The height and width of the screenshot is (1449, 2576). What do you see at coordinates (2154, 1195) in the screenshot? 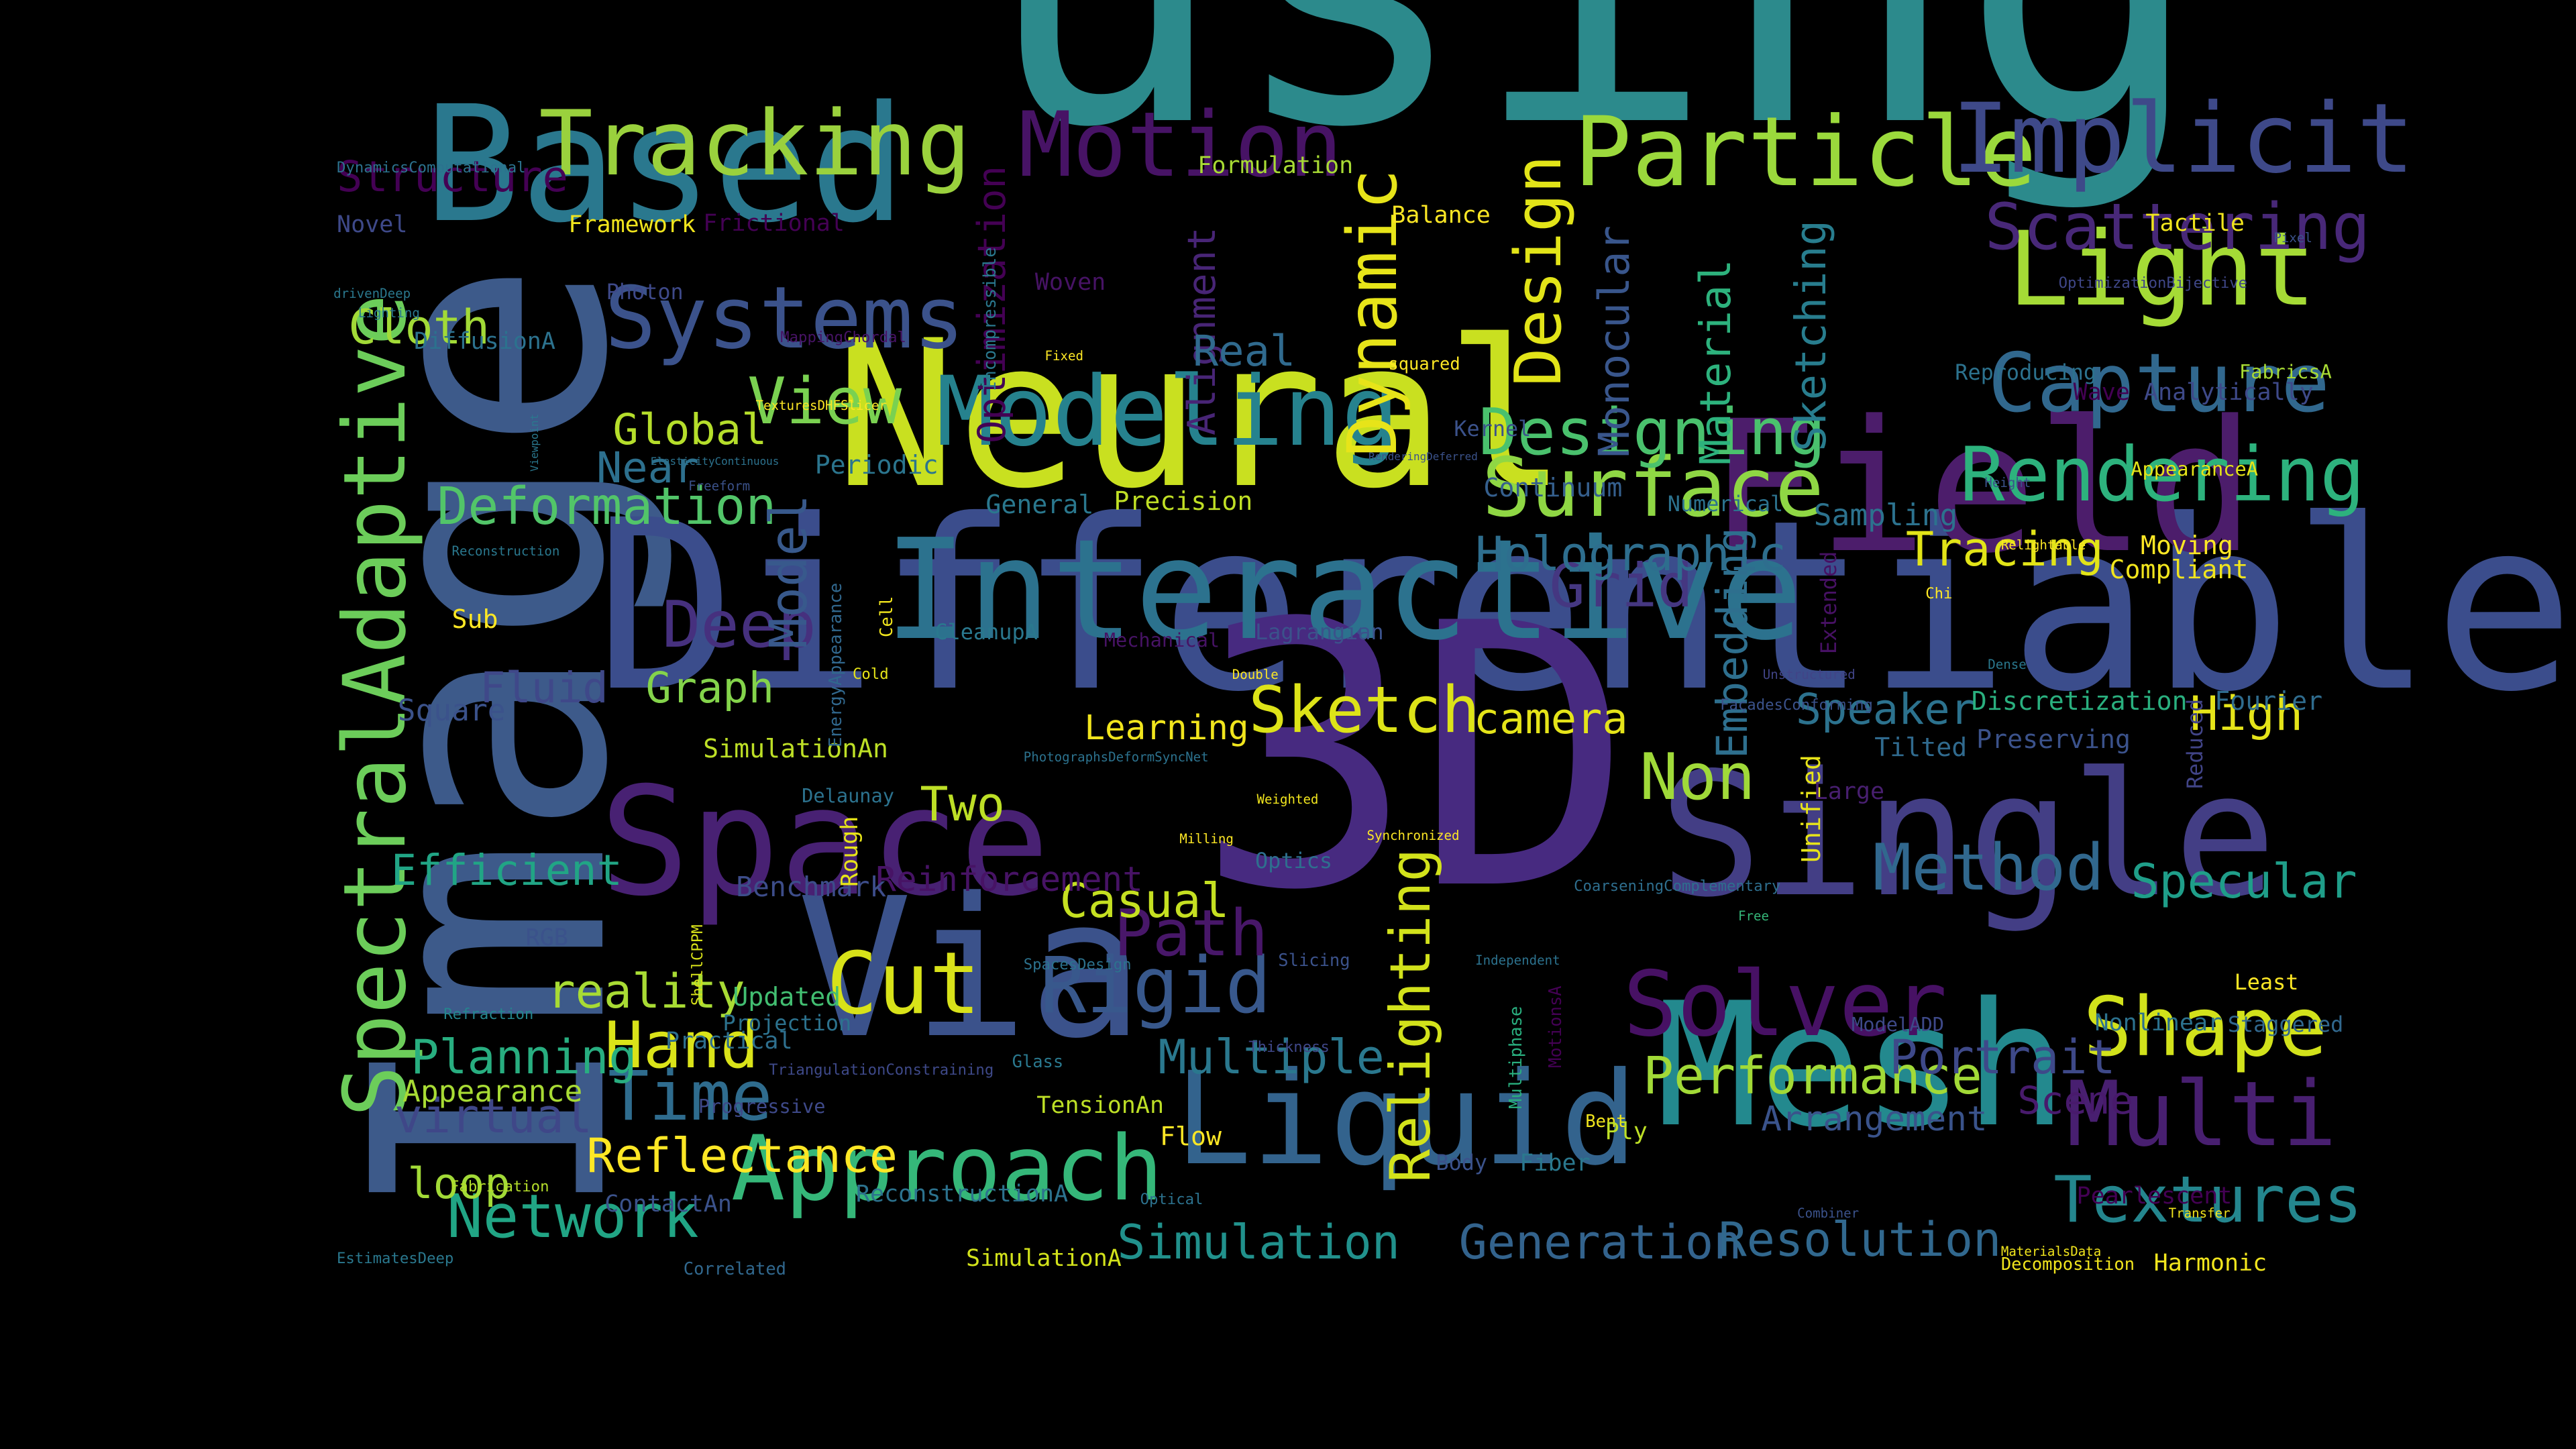
I see `cloud-word-pearlescent: Pearlescent` at bounding box center [2154, 1195].